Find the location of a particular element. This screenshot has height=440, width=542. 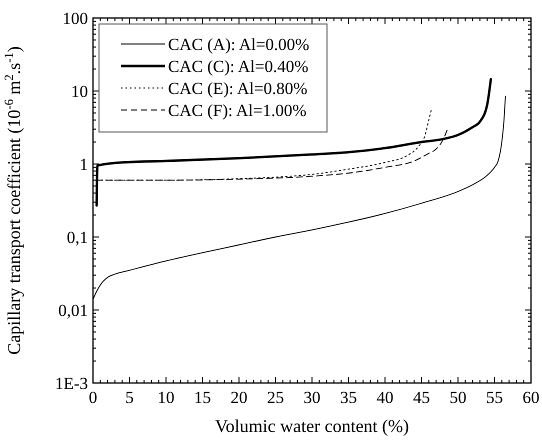

x-tick-label: 45 is located at coordinates (421, 397).